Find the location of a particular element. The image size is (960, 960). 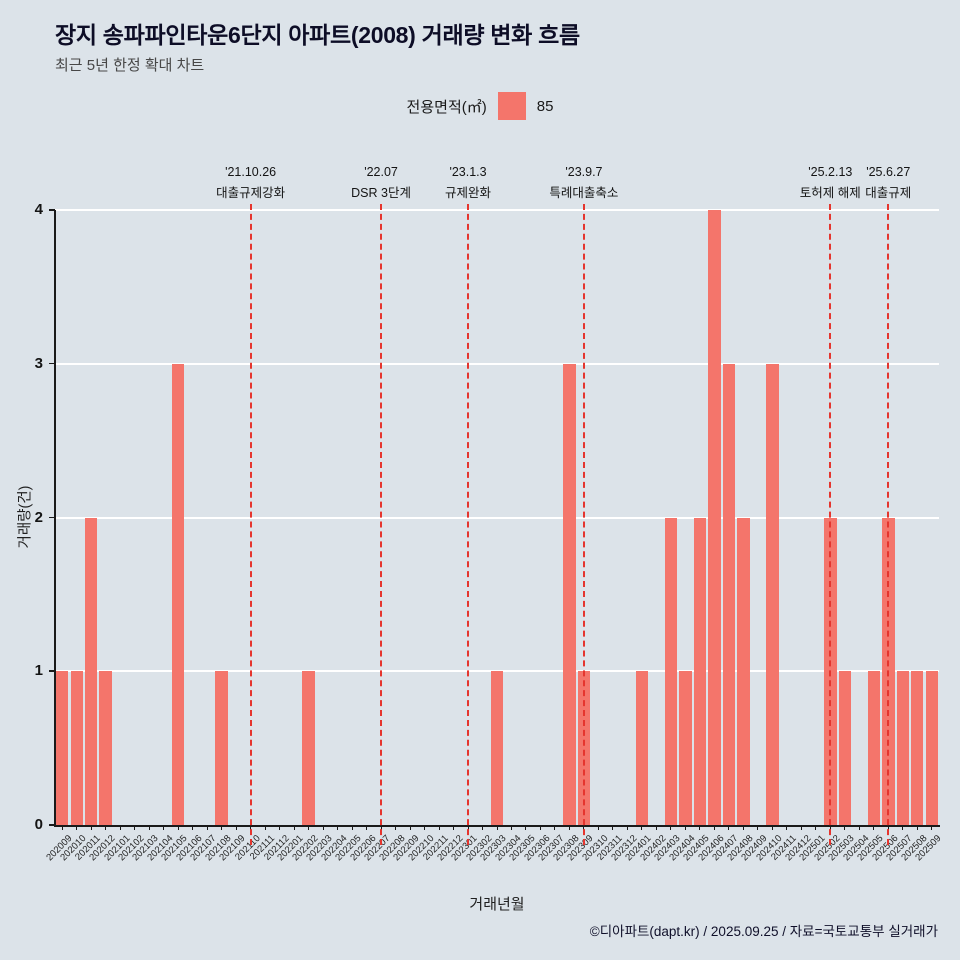

x-axis-title: 거래년월 is located at coordinates (497, 904).